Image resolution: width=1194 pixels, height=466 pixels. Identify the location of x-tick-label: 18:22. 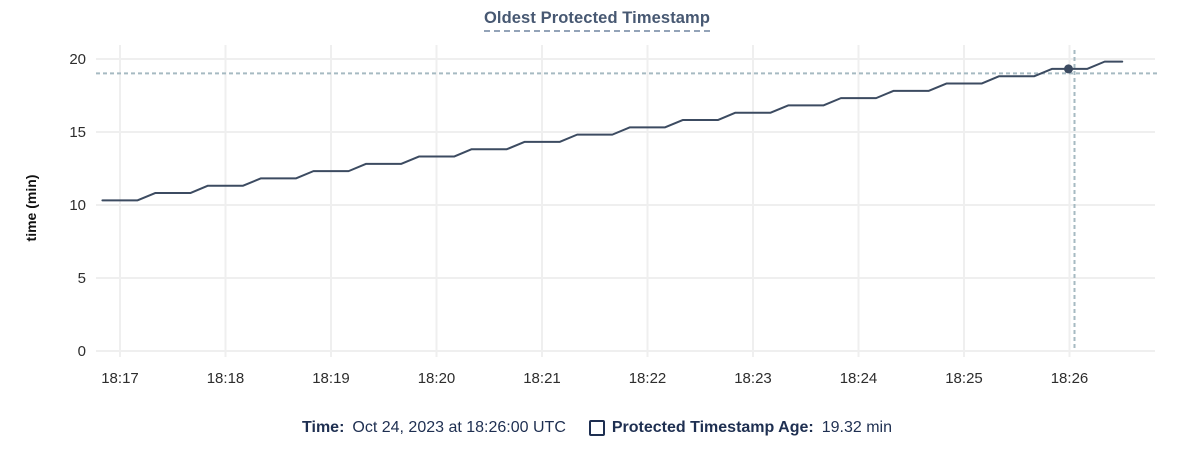
(648, 378).